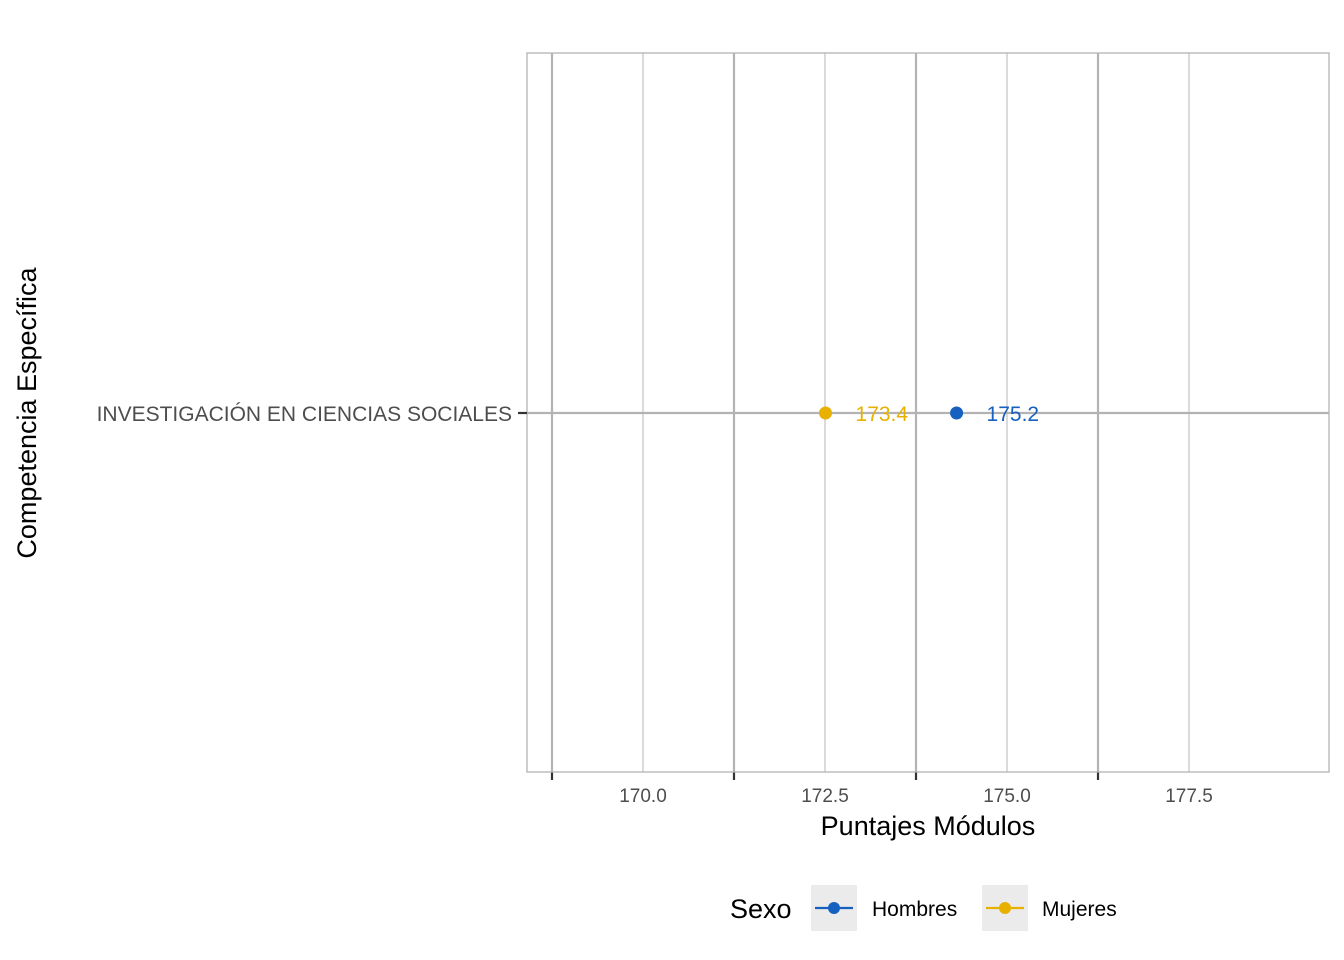 The image size is (1344, 960). What do you see at coordinates (27, 412) in the screenshot?
I see `y-axis-title: Competencia Específica` at bounding box center [27, 412].